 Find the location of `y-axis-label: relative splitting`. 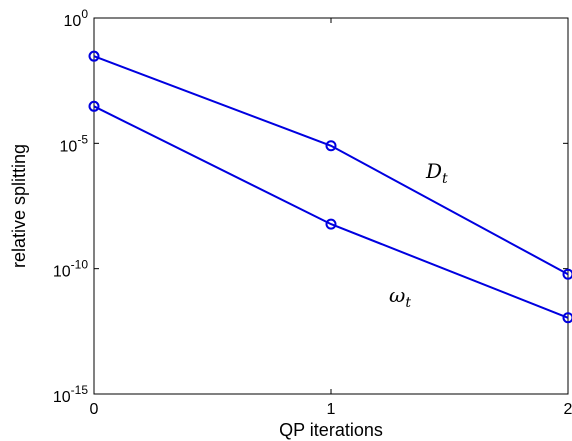

y-axis-label: relative splitting is located at coordinates (19, 206).